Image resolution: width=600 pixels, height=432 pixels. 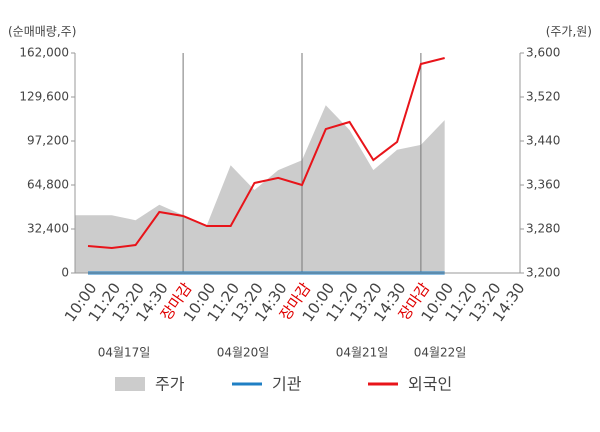 What do you see at coordinates (543, 97) in the screenshot?
I see `y2-tick-label: 3,520` at bounding box center [543, 97].